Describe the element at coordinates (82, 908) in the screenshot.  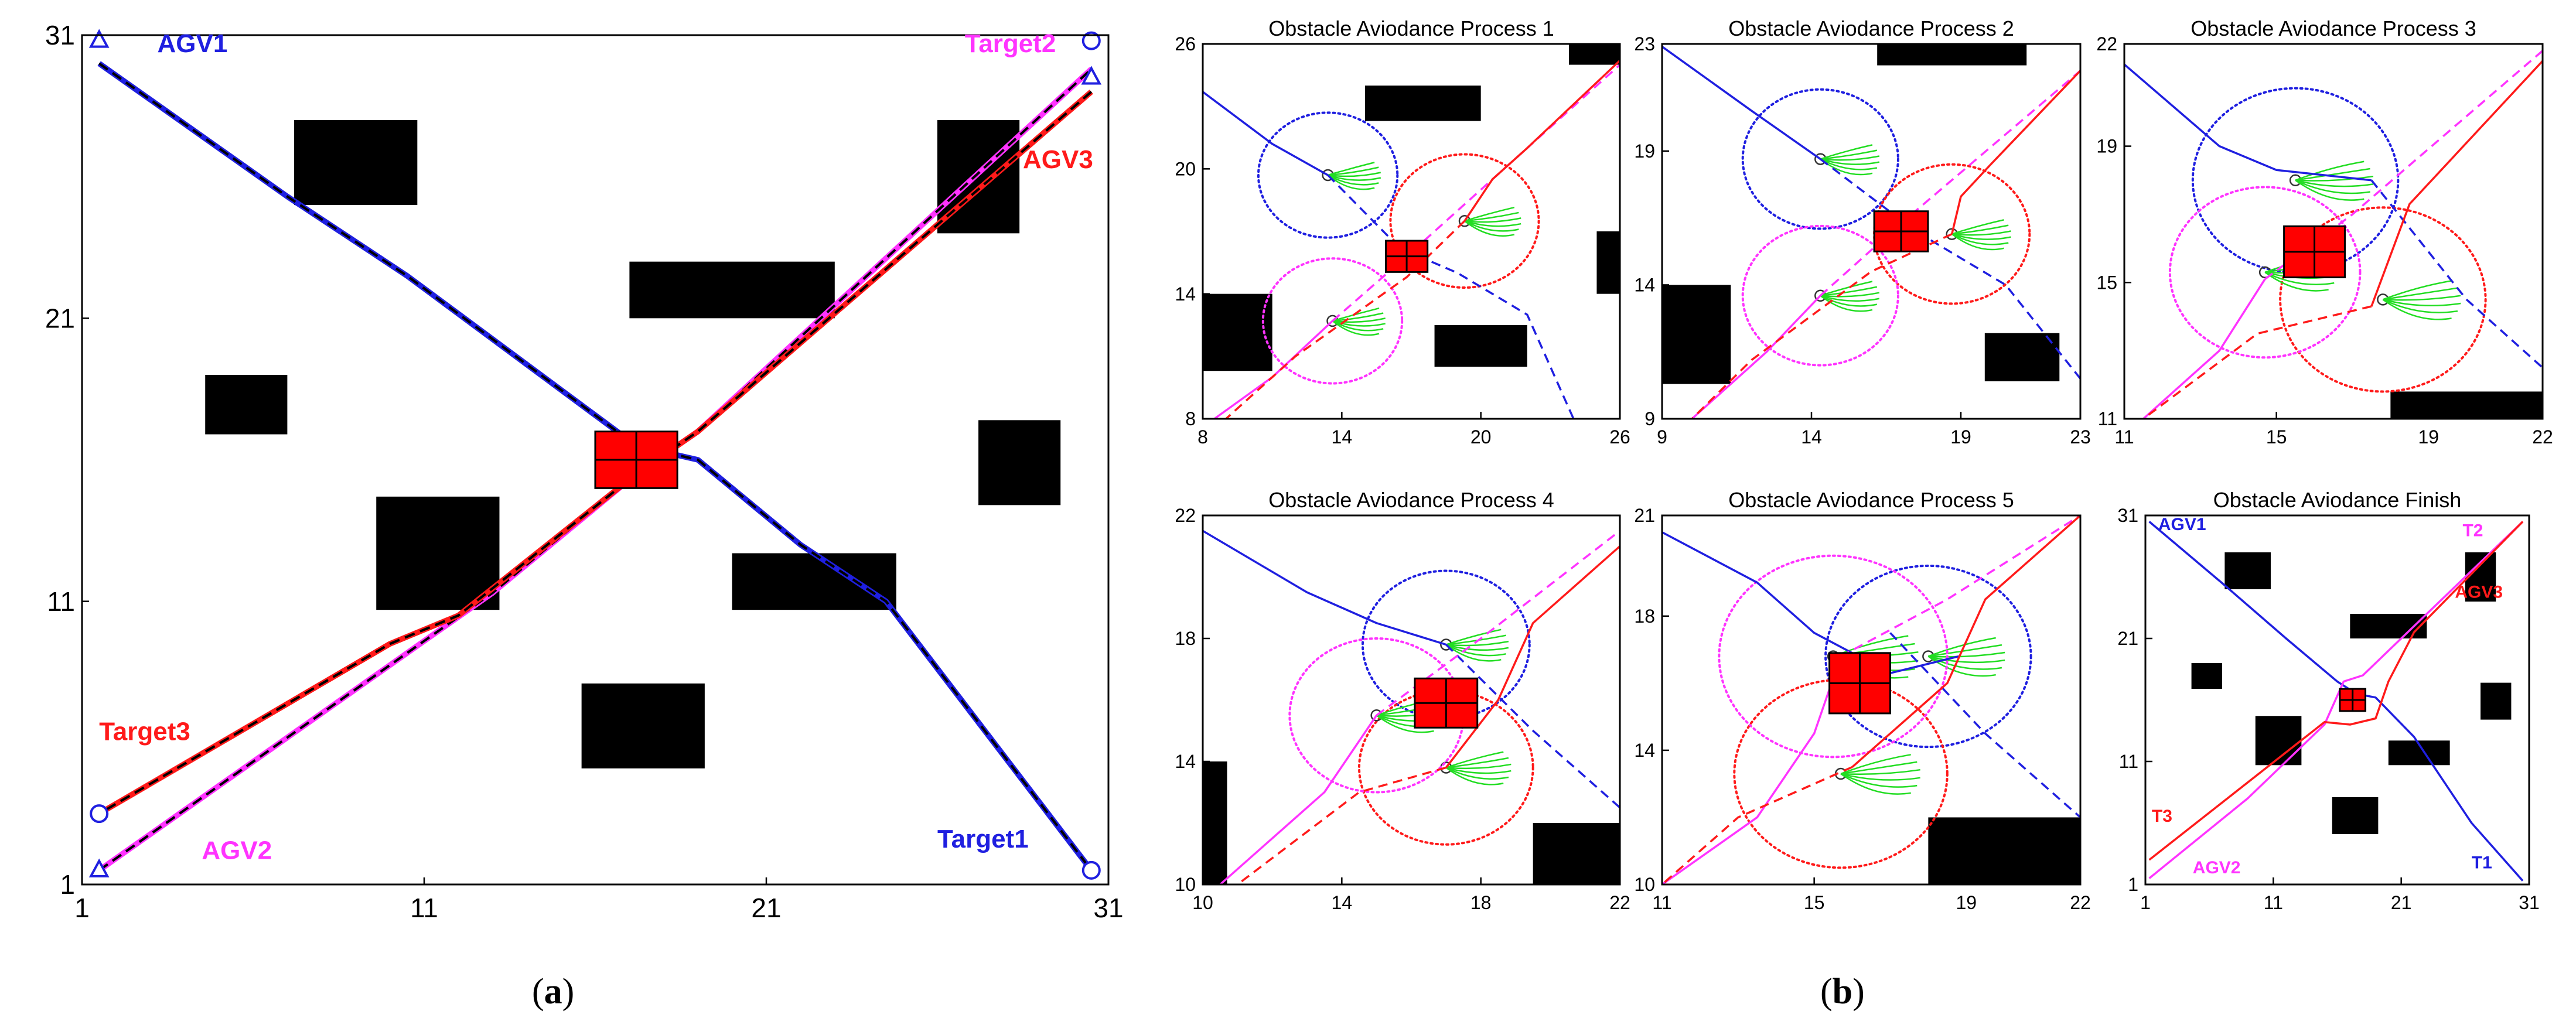
I see `x-tick-label: 1` at that location.